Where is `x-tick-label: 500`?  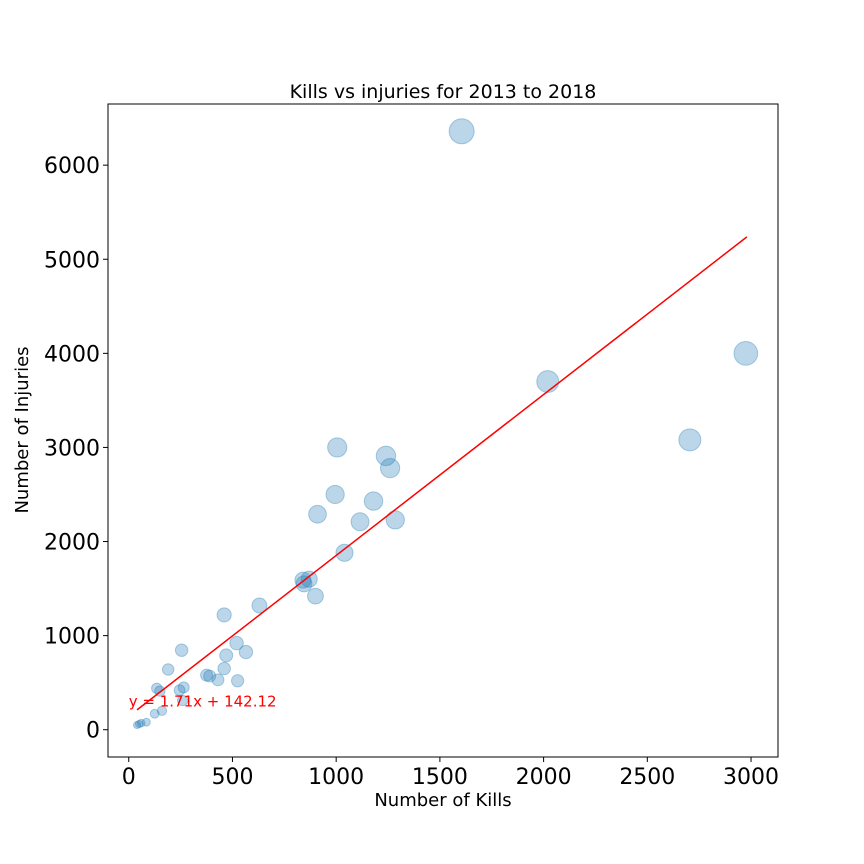 x-tick-label: 500 is located at coordinates (232, 777).